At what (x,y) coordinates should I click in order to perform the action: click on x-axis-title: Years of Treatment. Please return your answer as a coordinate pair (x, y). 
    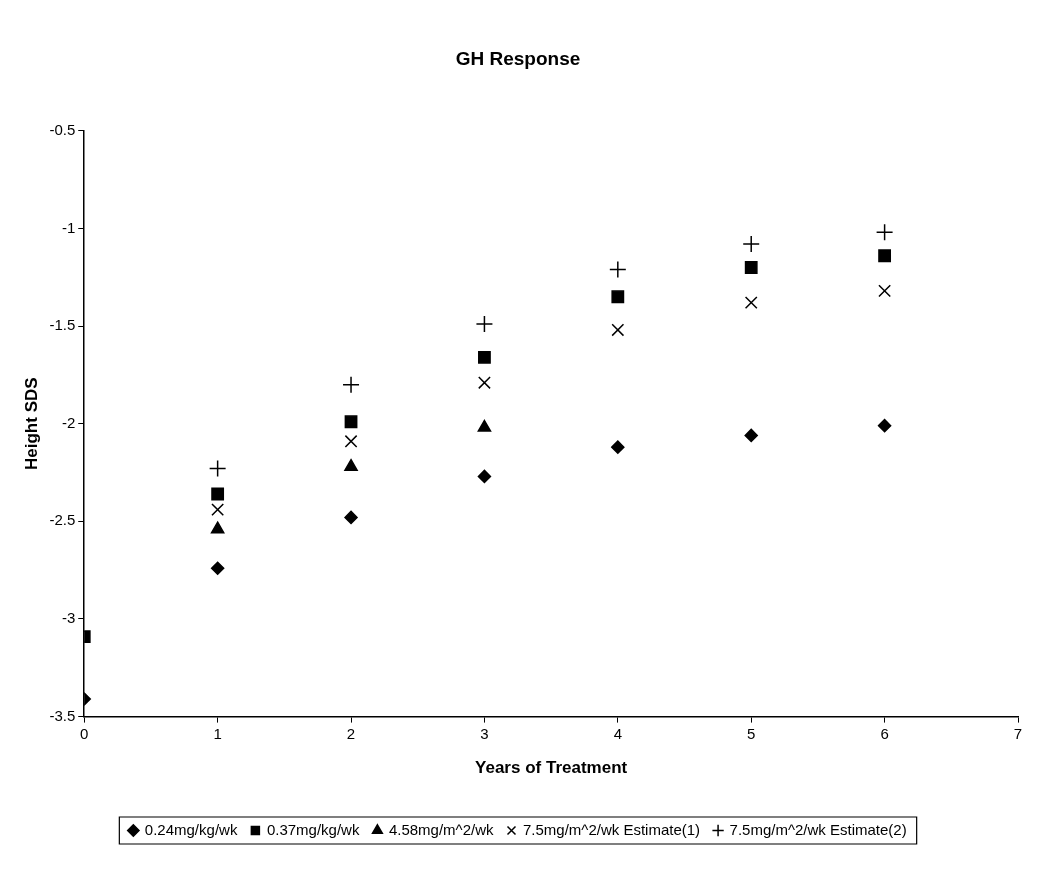
    Looking at the image, I should click on (551, 768).